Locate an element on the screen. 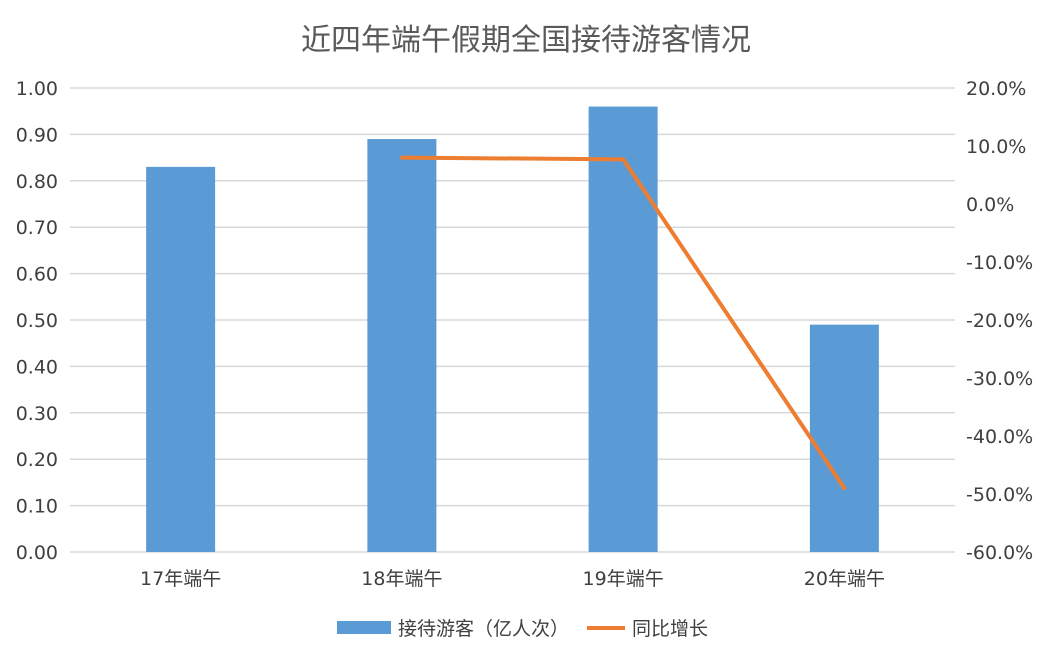 This screenshot has height=668, width=1052. right-tick-label: -10.0% is located at coordinates (999, 263).